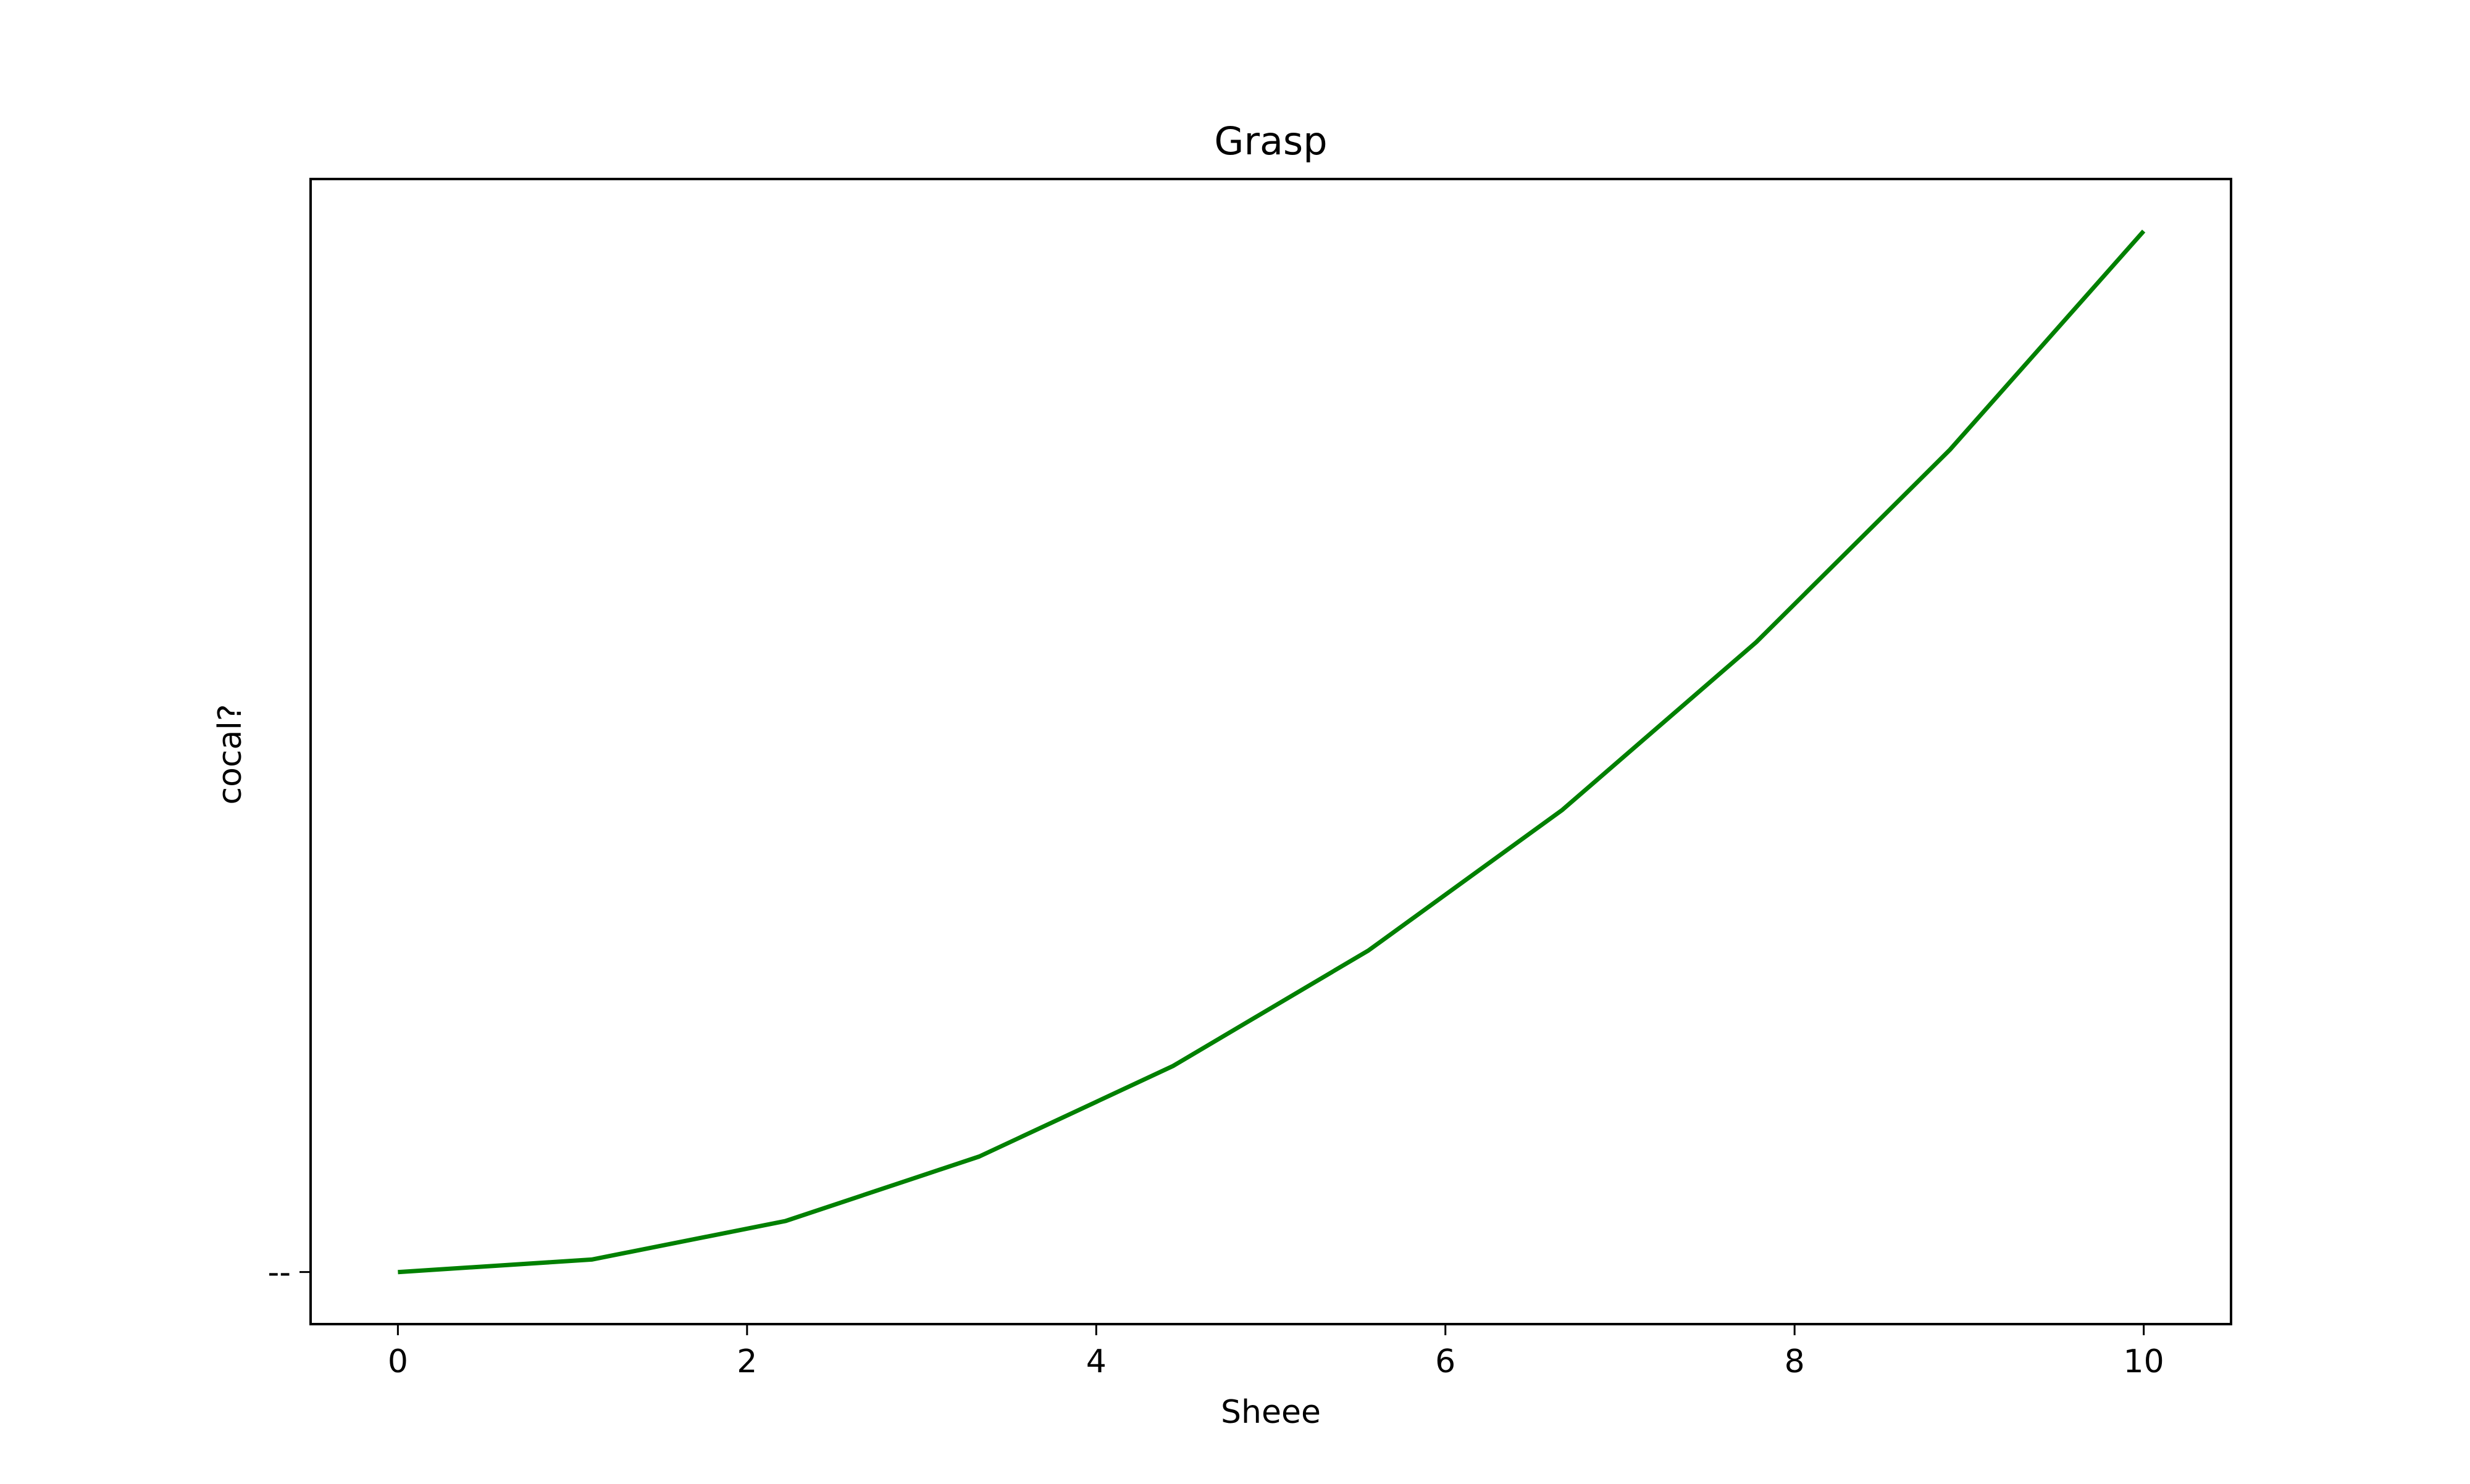  What do you see at coordinates (1271, 1412) in the screenshot?
I see `x-axis-label: Sheee` at bounding box center [1271, 1412].